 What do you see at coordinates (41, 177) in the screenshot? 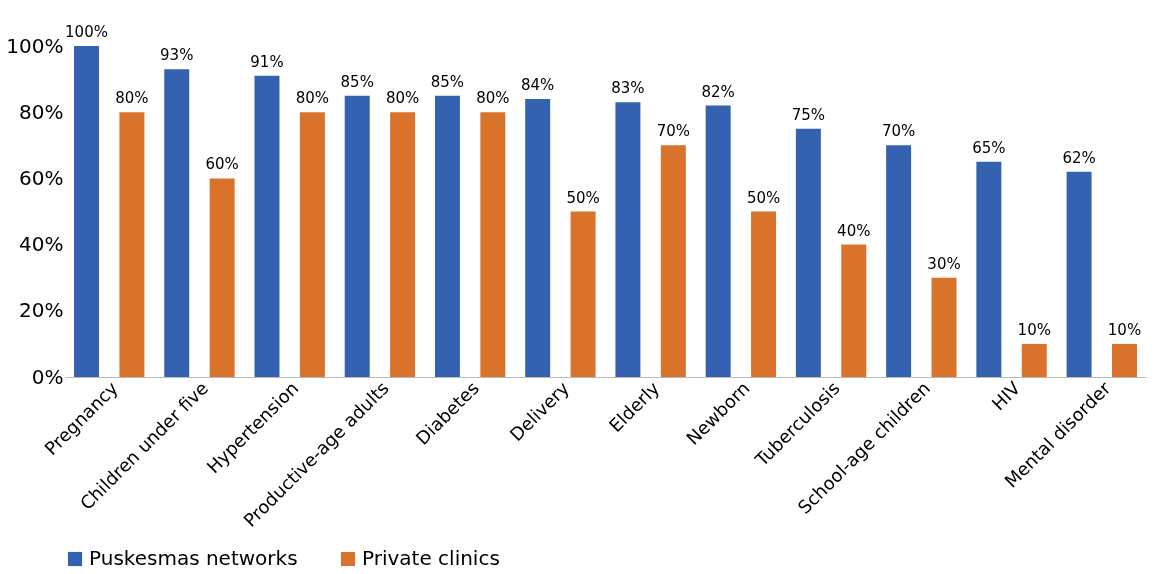
I see `y-tick-label: 60%` at bounding box center [41, 177].